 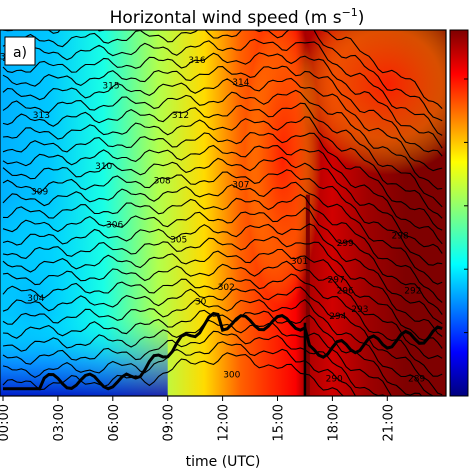 I want to click on contour-label: 304, so click(x=35, y=299).